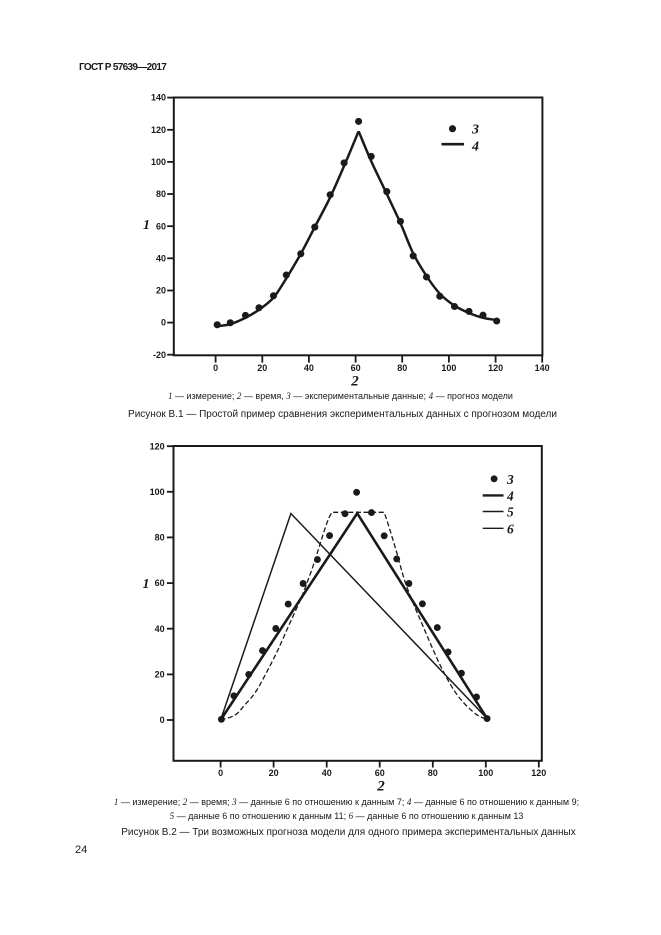  What do you see at coordinates (510, 528) in the screenshot?
I see `svg-text: 6` at bounding box center [510, 528].